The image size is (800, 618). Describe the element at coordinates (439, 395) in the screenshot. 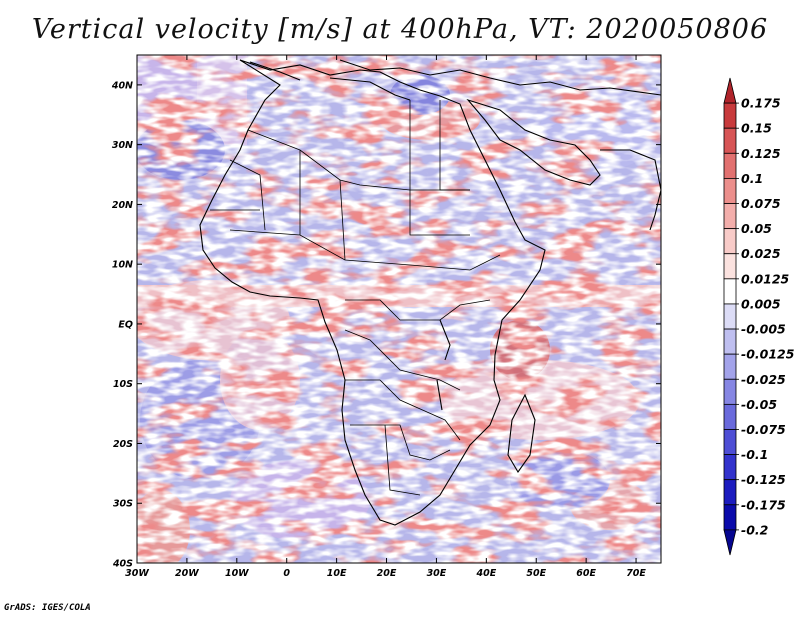

I see `lake-malawi` at that location.